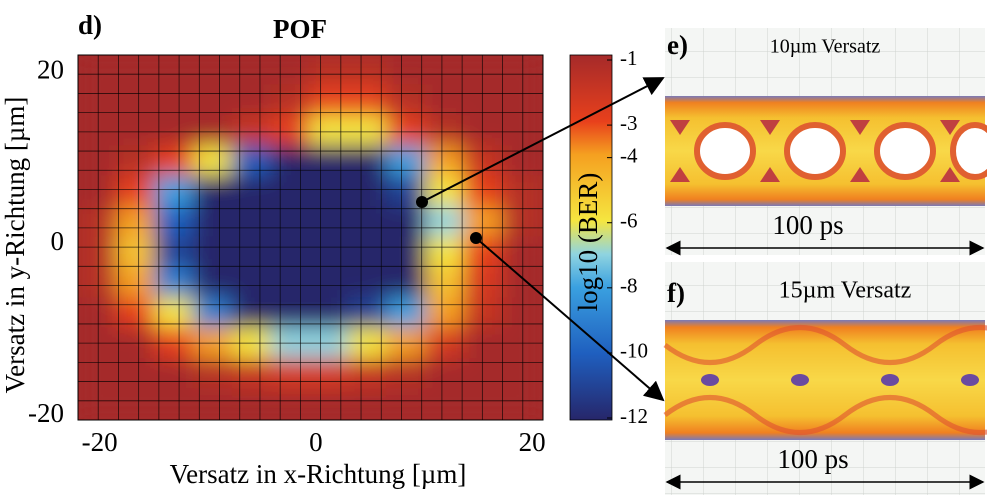 Image resolution: width=987 pixels, height=500 pixels. I want to click on y-tick-label: 0, so click(58, 241).